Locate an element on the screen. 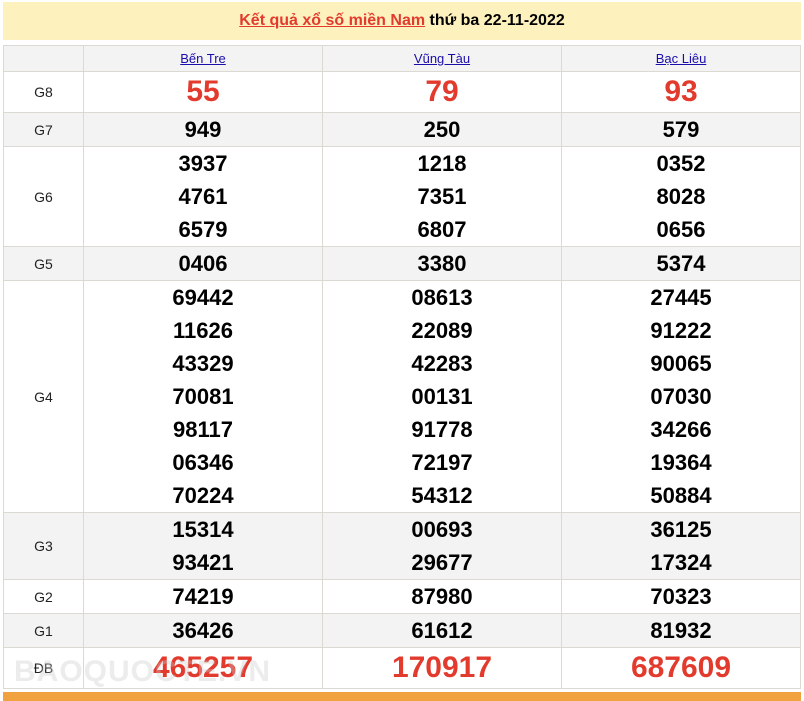 The height and width of the screenshot is (701, 804). prize-number: 7351 is located at coordinates (442, 196).